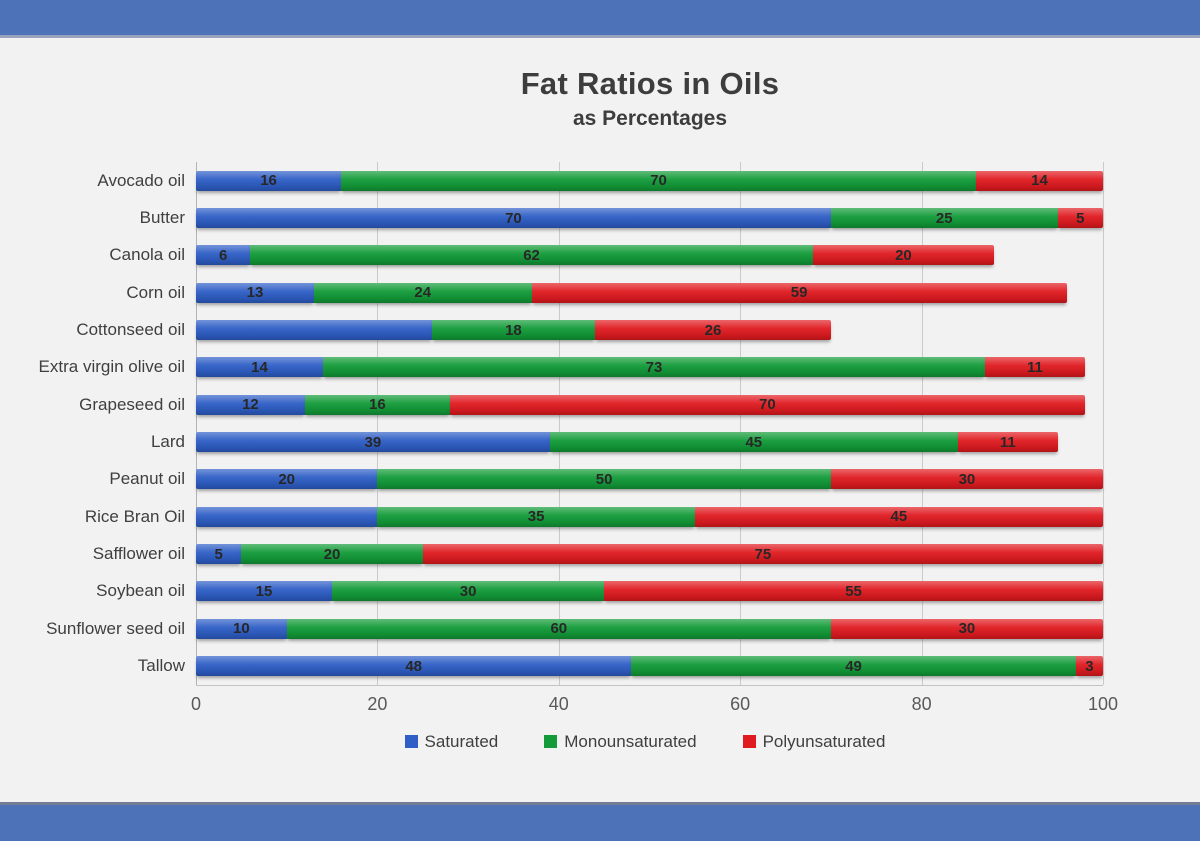  I want to click on bar-segment-polyunsaturated: 75, so click(762, 554).